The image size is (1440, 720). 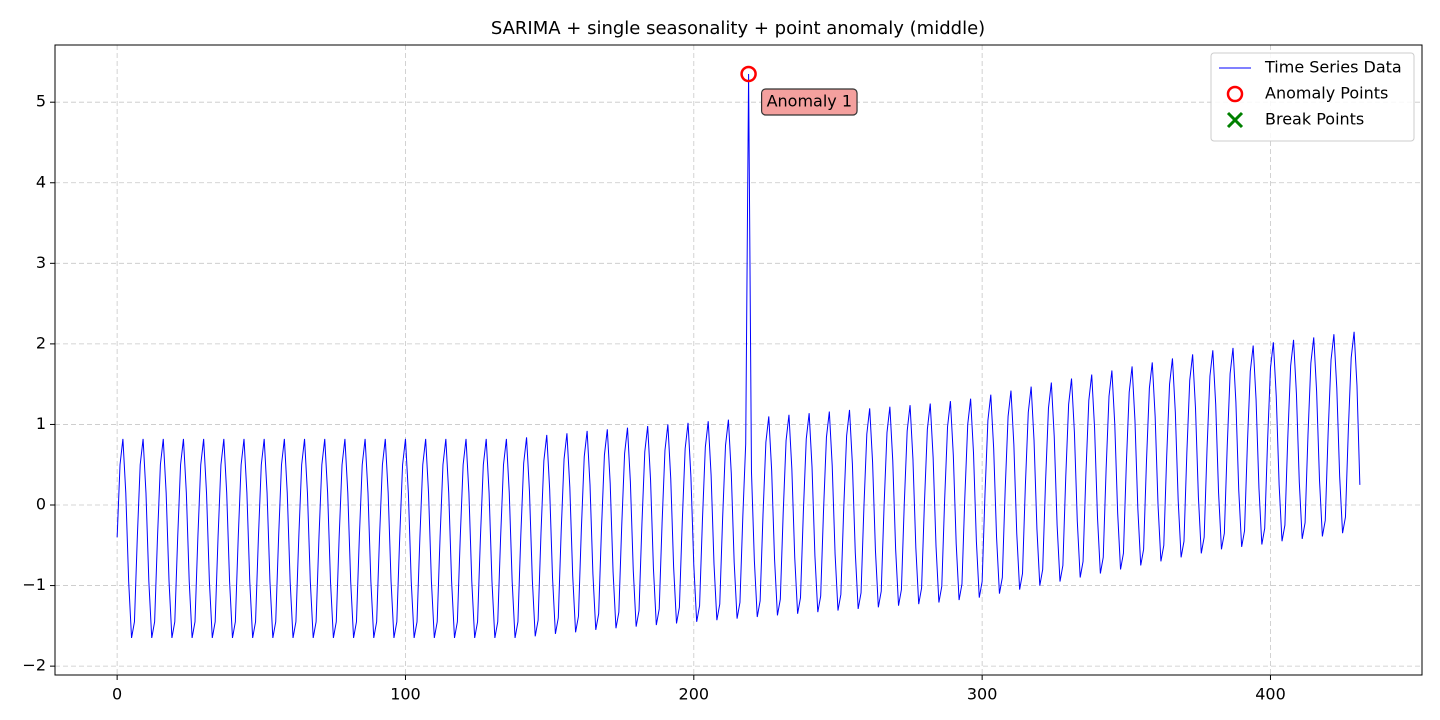 I want to click on legend-label: Anomaly Points, so click(x=1326, y=93).